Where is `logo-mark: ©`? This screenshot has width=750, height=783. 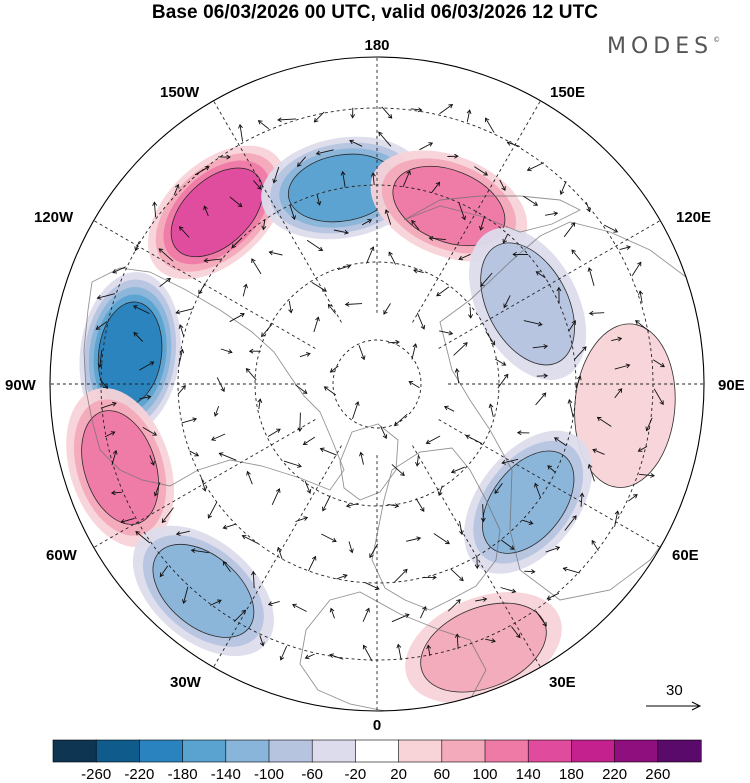
logo-mark: © is located at coordinates (717, 40).